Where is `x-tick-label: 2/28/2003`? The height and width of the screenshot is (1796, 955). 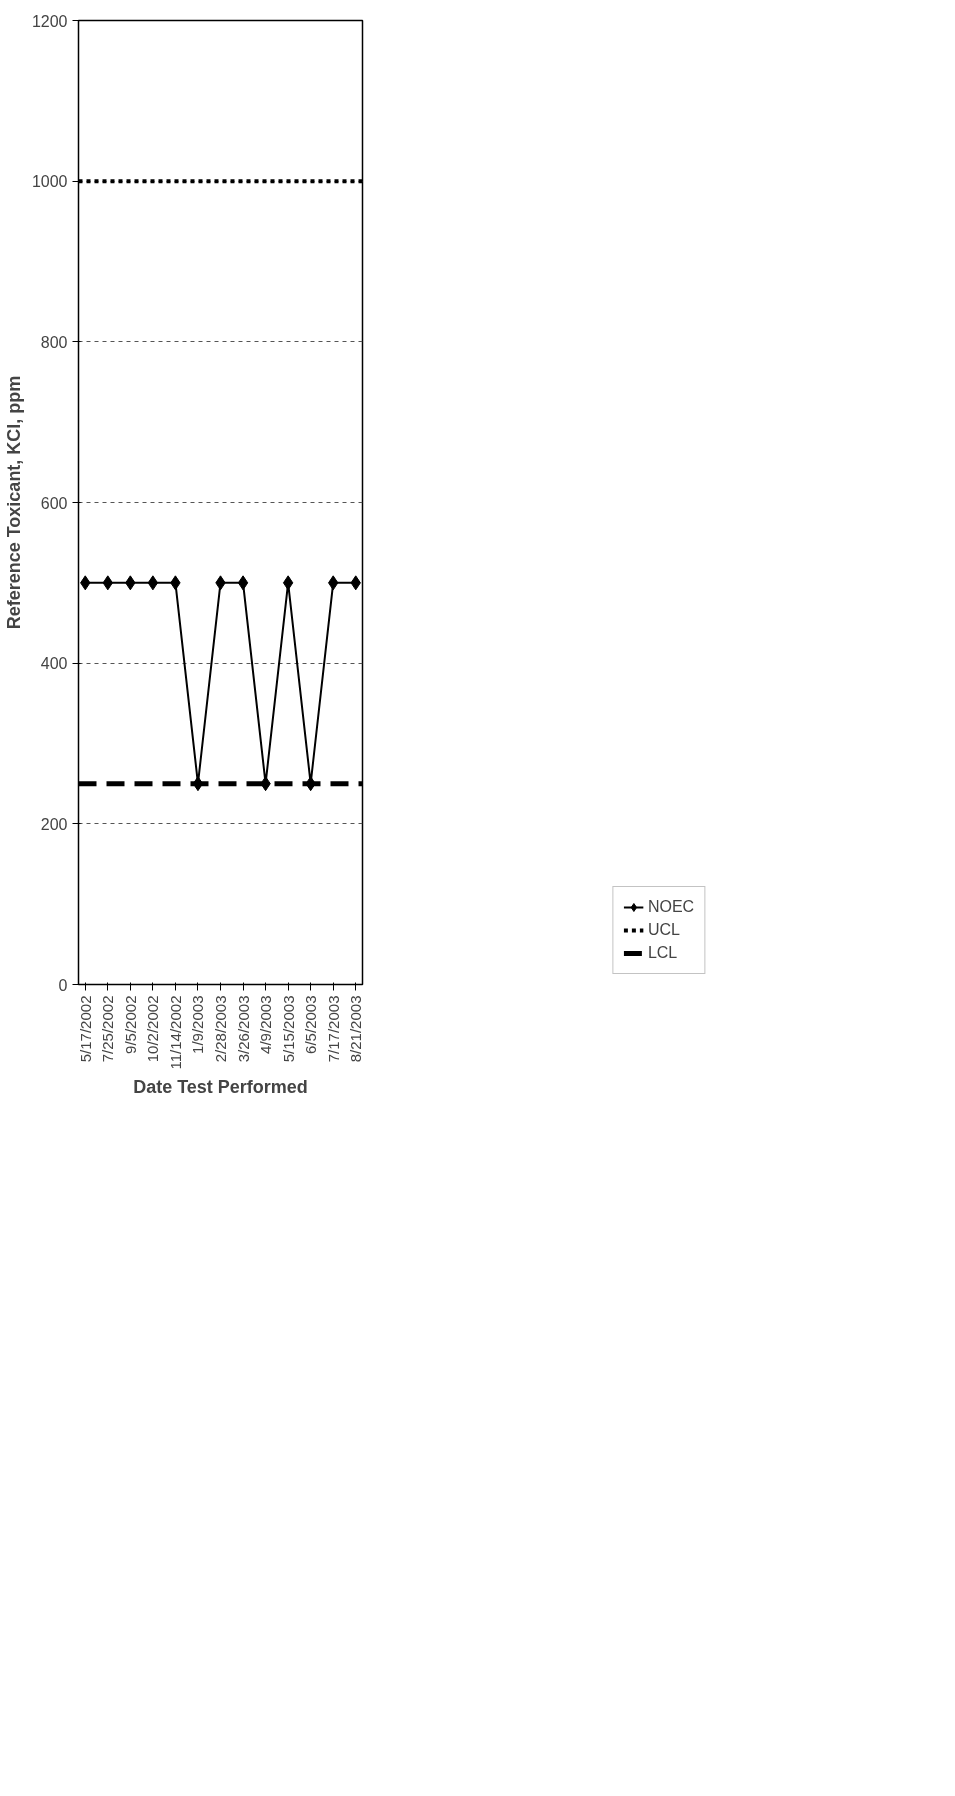 x-tick-label: 2/28/2003 is located at coordinates (220, 1029).